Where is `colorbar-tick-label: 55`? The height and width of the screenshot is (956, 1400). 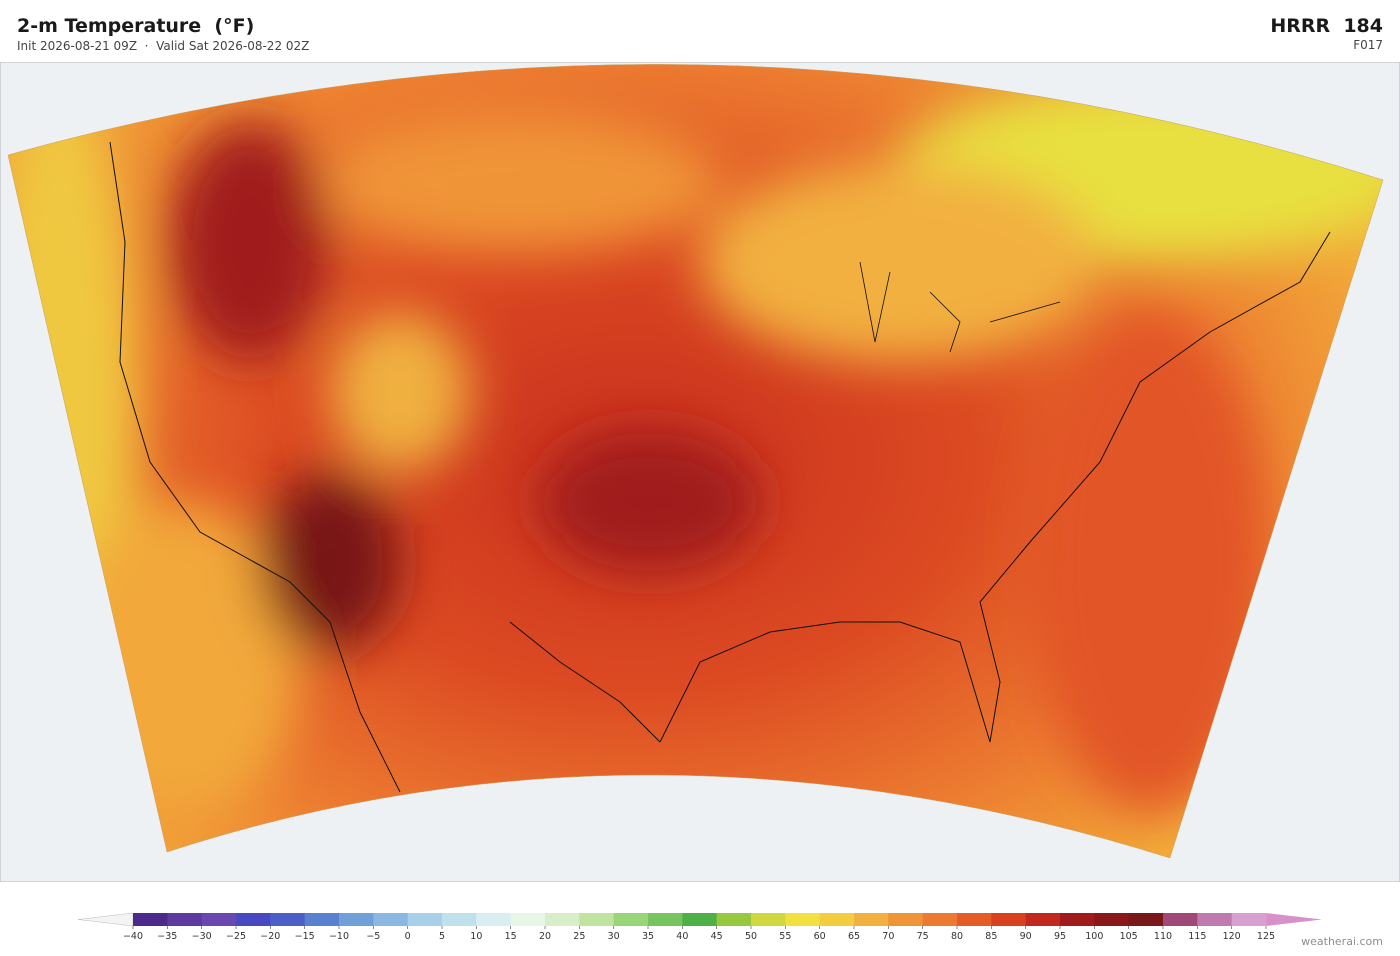
colorbar-tick-label: 55 is located at coordinates (785, 935).